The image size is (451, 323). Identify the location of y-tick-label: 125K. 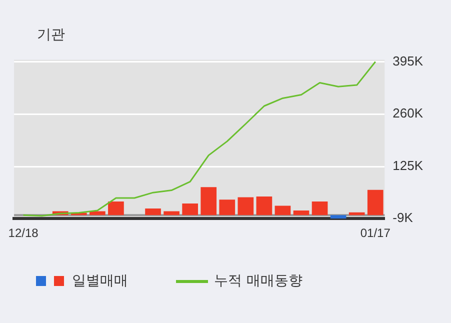
(408, 166).